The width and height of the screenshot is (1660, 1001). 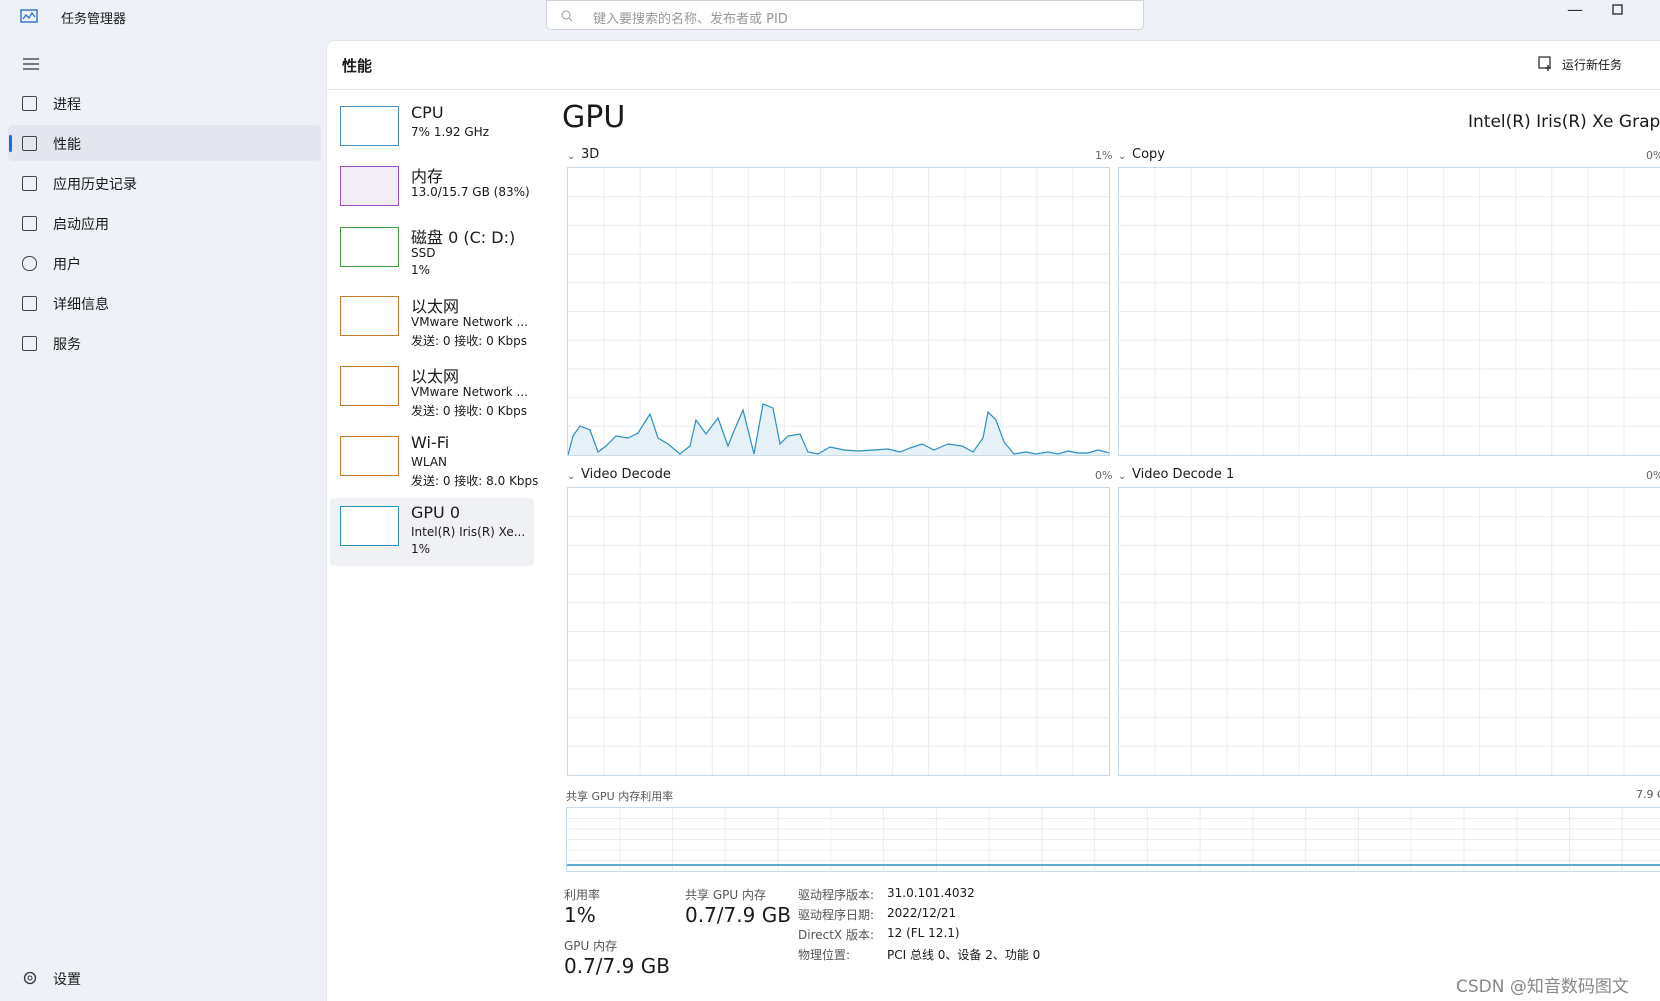 What do you see at coordinates (1148, 154) in the screenshot?
I see `engine-name: Copy` at bounding box center [1148, 154].